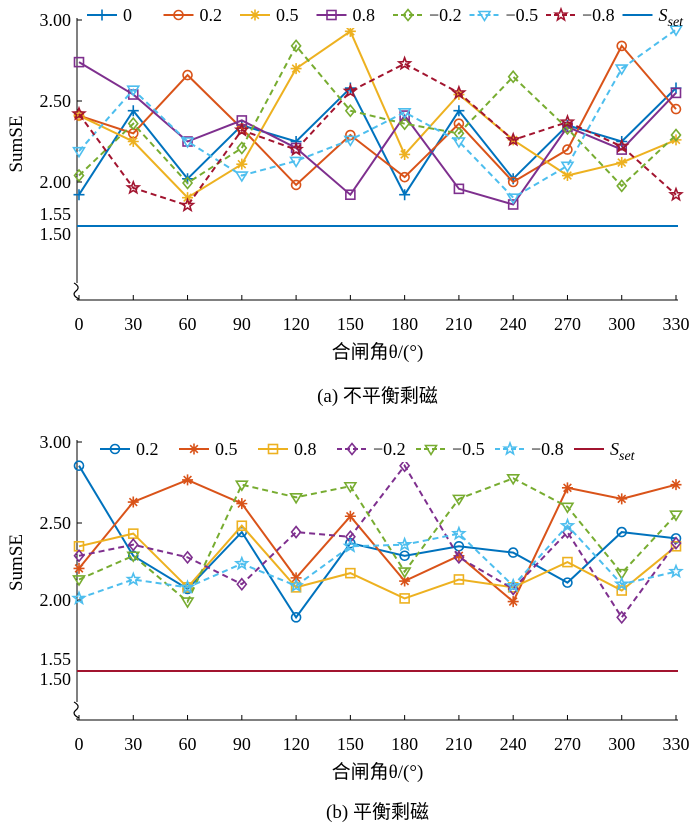 This screenshot has height=825, width=700. I want to click on panel-caption: (b) 平衡剩磁, so click(377, 812).